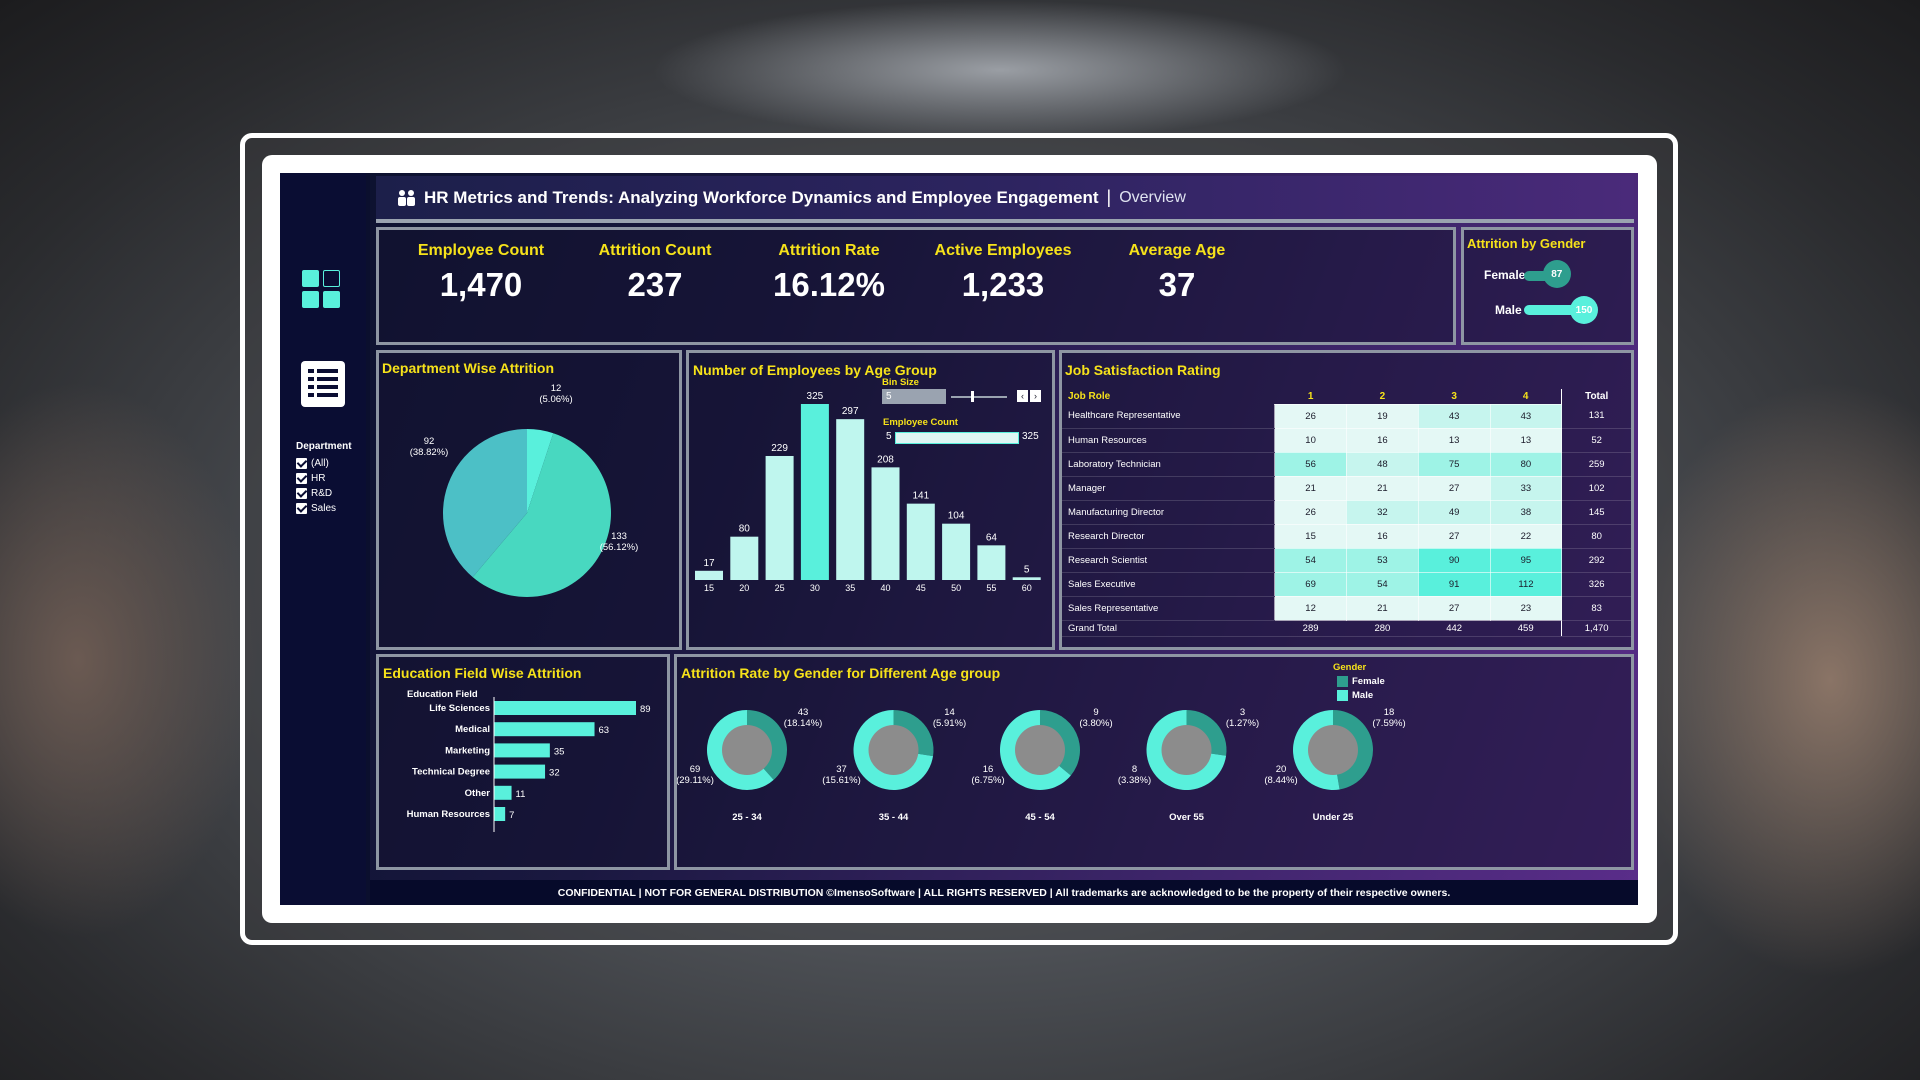 This screenshot has width=1920, height=1080. What do you see at coordinates (604, 730) in the screenshot?
I see `edu-value-1: 63` at bounding box center [604, 730].